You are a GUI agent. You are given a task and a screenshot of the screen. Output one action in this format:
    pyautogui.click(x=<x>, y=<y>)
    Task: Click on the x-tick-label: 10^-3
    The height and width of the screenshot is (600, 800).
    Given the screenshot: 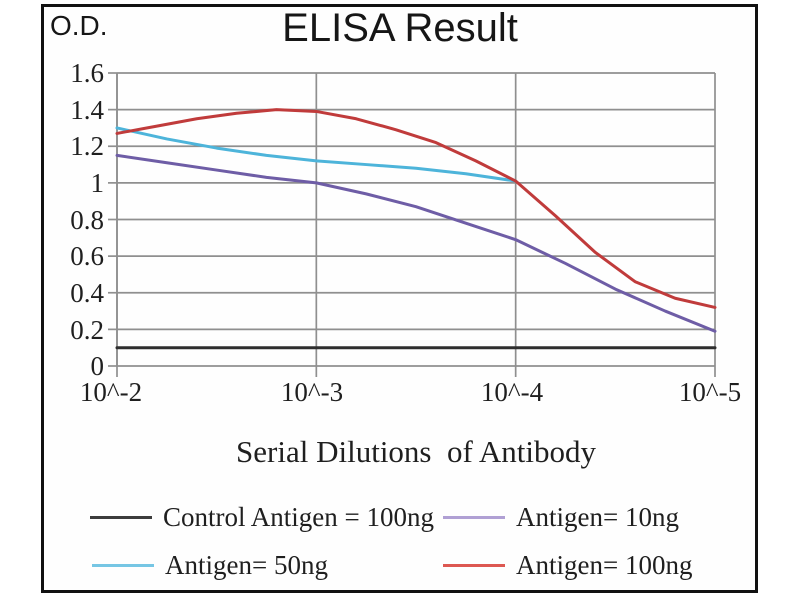 What is the action you would take?
    pyautogui.click(x=312, y=392)
    